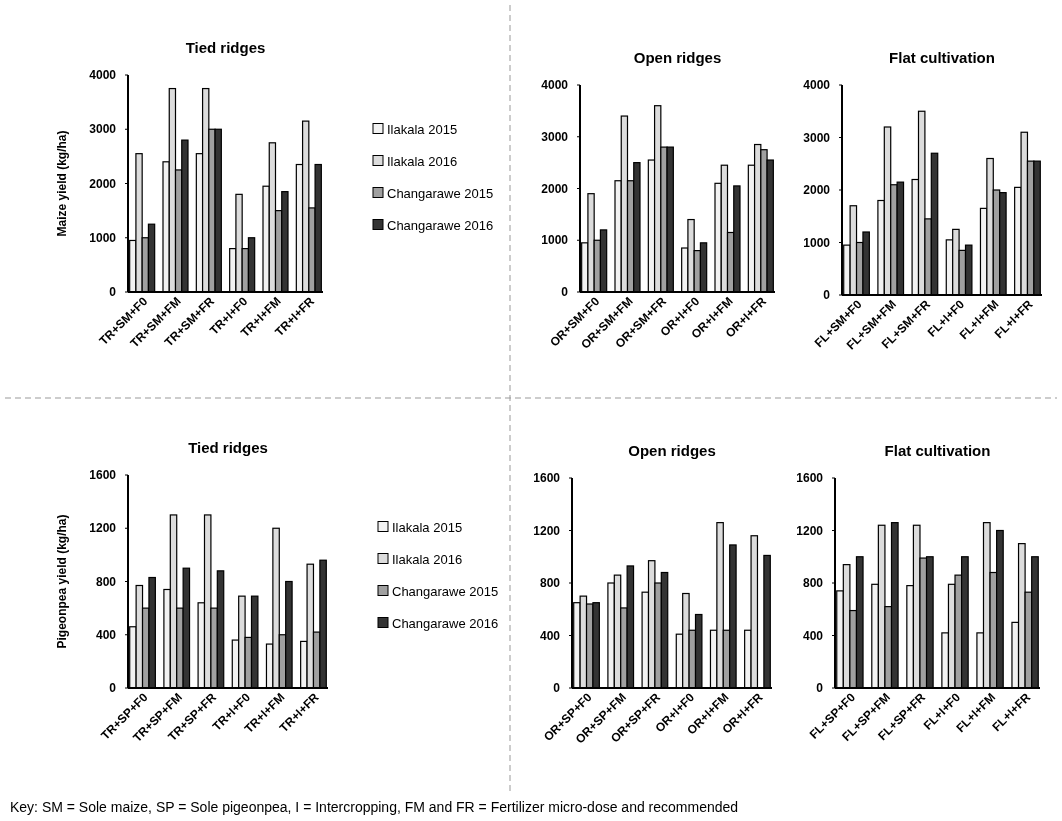 This screenshot has height=821, width=1062. Describe the element at coordinates (62, 183) in the screenshot. I see `y-axis-title: Maize yield (kg/ha)` at that location.